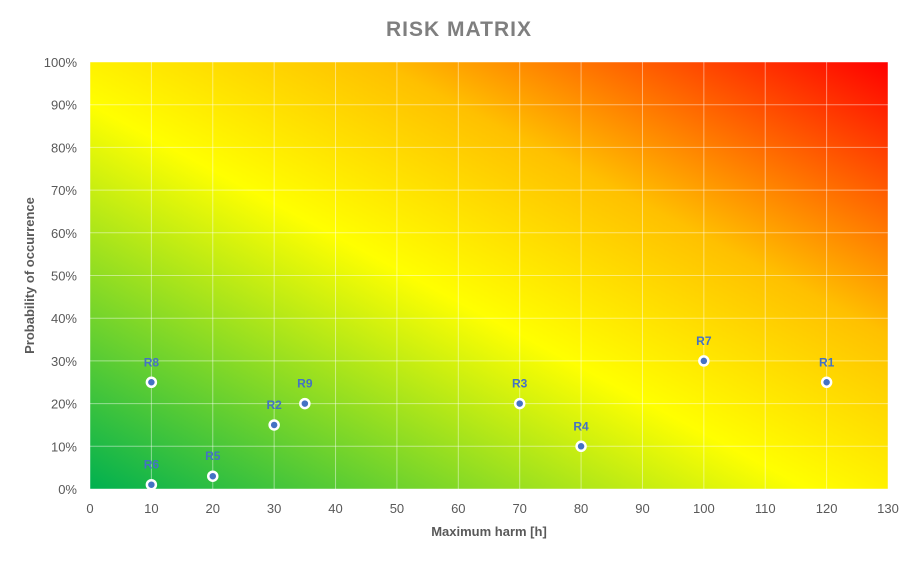 The image size is (918, 561). I want to click on data-point-r1, so click(826, 382).